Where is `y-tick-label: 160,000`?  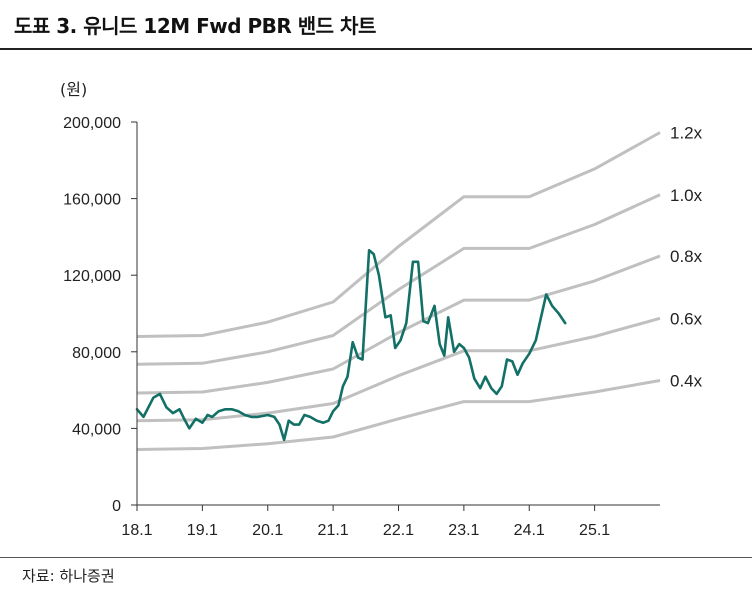 y-tick-label: 160,000 is located at coordinates (92, 200).